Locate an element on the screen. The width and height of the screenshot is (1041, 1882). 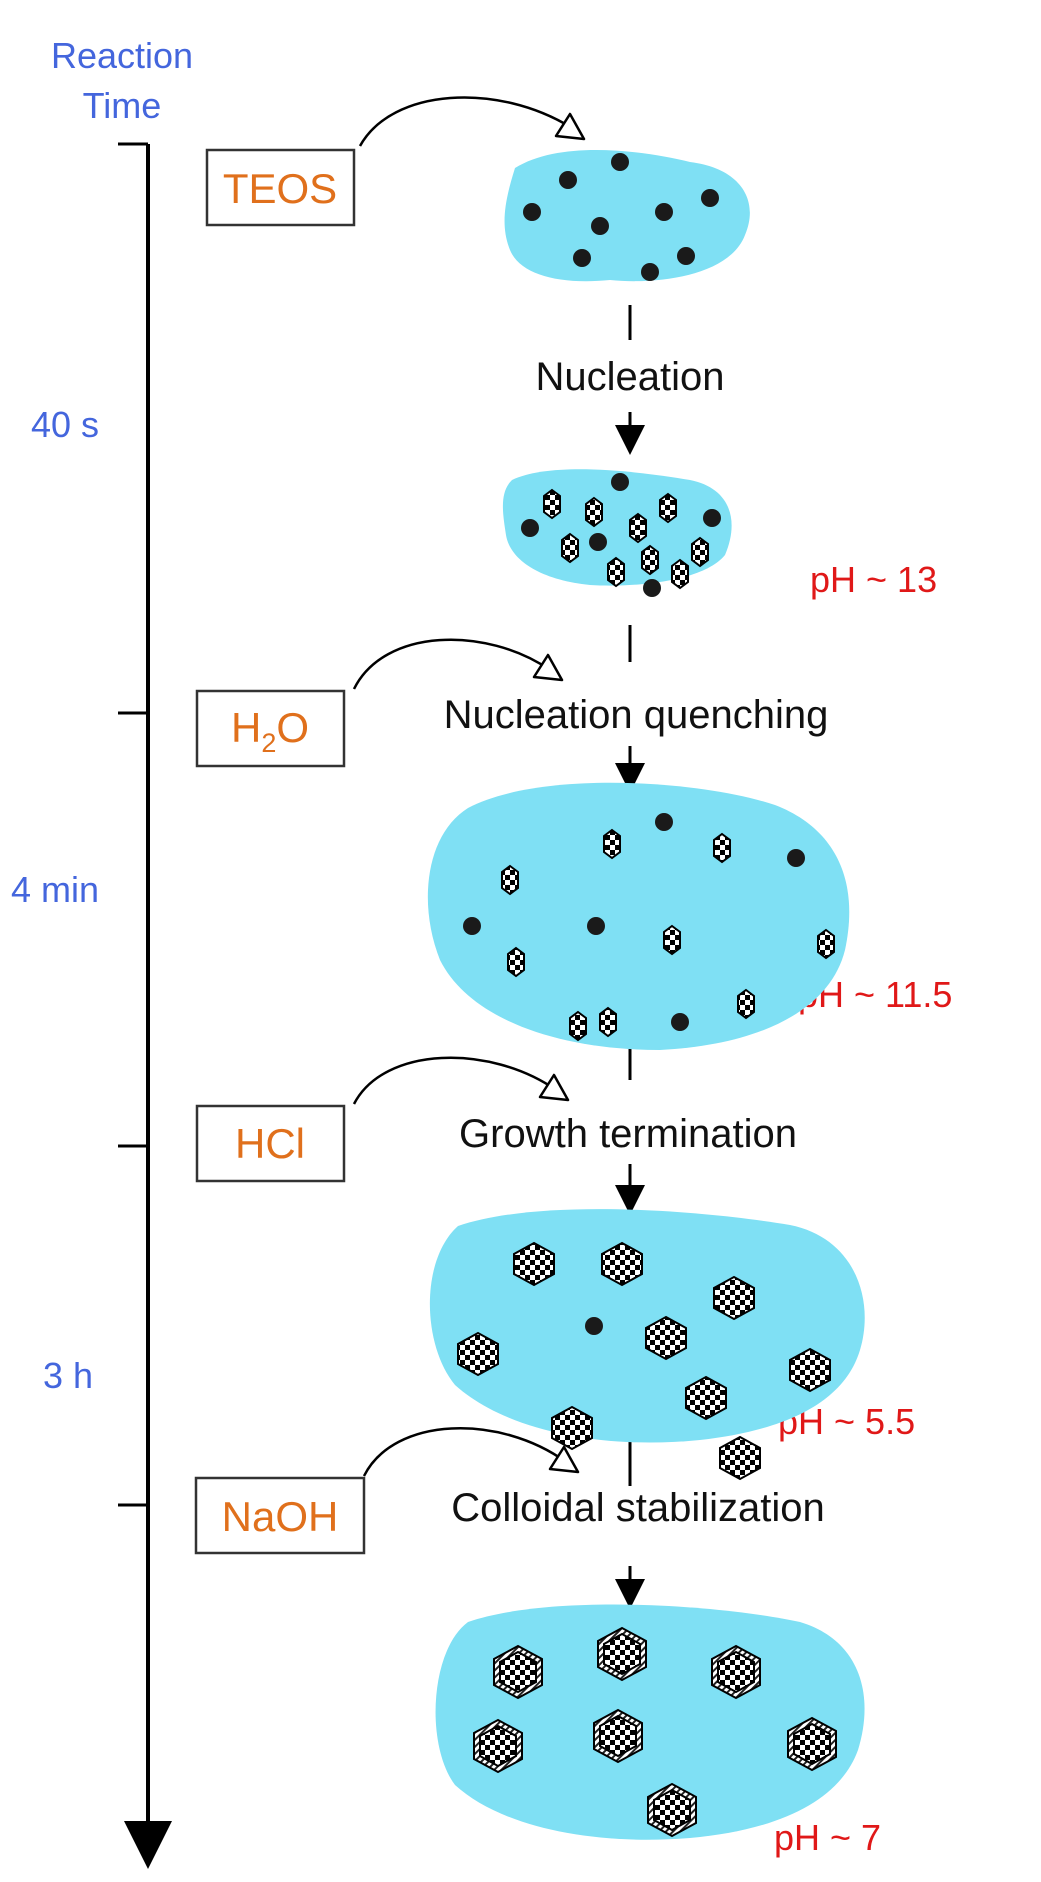
reagent-label: HCl is located at coordinates (270, 1143).